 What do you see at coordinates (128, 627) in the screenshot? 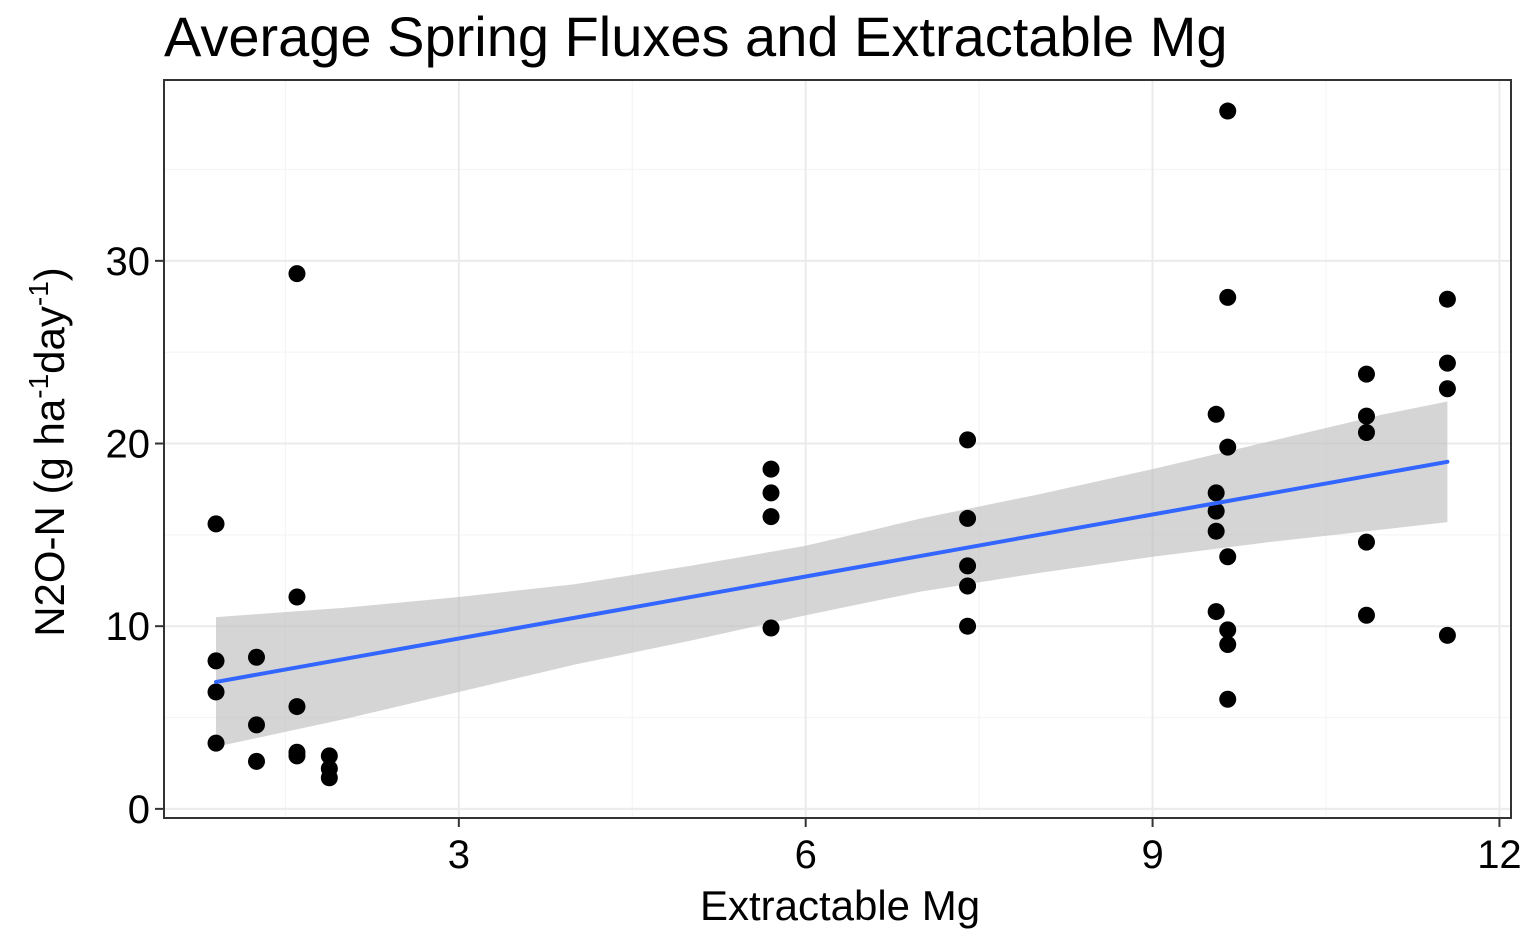
I see `y-tick-label: 10` at bounding box center [128, 627].